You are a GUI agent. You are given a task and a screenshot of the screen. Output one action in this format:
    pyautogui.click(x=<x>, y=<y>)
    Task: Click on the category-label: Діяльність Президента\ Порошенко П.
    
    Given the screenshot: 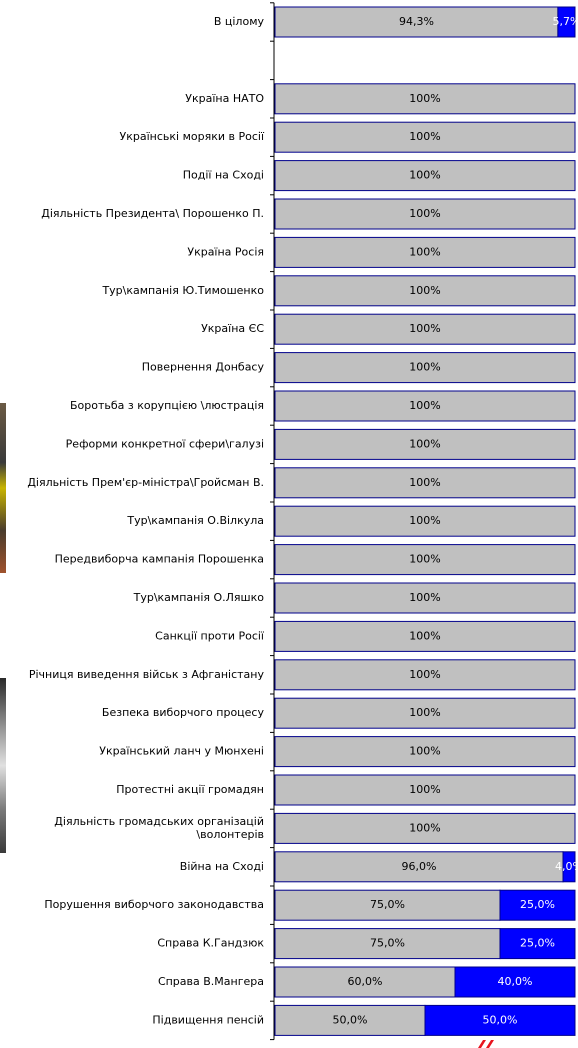 What is the action you would take?
    pyautogui.click(x=152, y=213)
    